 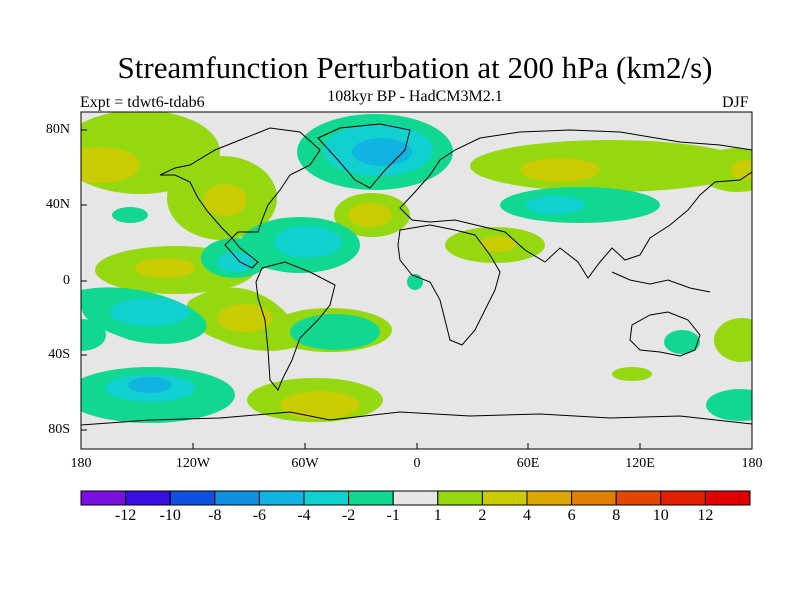 What do you see at coordinates (170, 515) in the screenshot?
I see `colorbar-label-1: -10` at bounding box center [170, 515].